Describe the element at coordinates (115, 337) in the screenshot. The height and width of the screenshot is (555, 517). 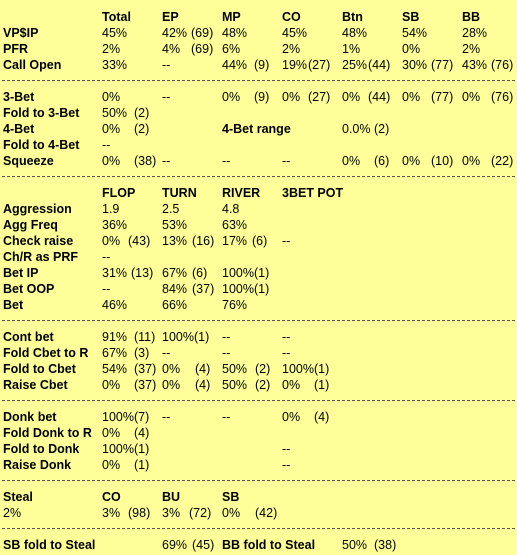
I see `cont-bet-flop: 91%` at that location.